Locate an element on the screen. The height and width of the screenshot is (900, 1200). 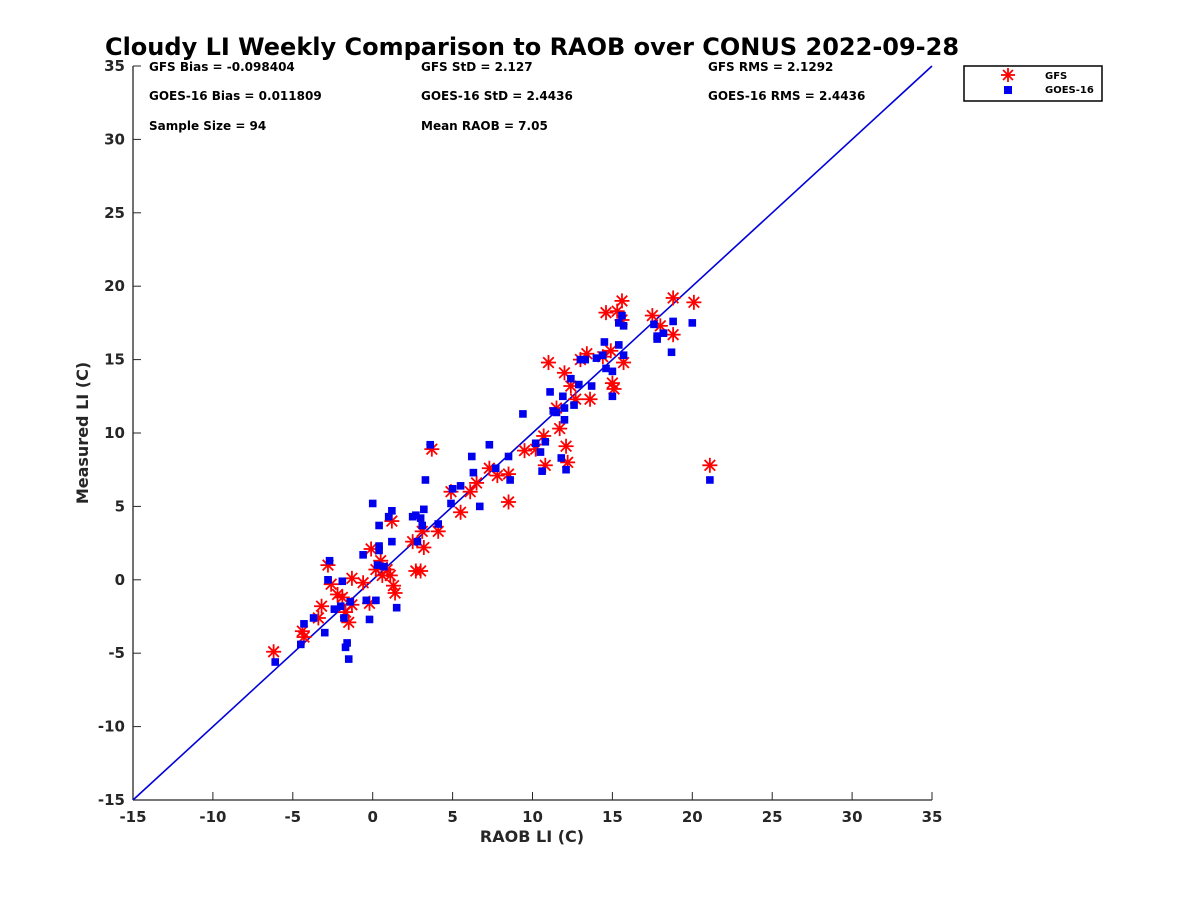
y-tick-label: 25 is located at coordinates (114, 213).